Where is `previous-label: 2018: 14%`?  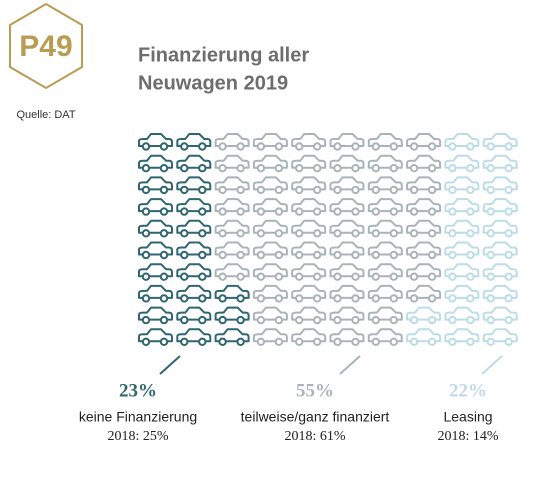
previous-label: 2018: 14% is located at coordinates (467, 436).